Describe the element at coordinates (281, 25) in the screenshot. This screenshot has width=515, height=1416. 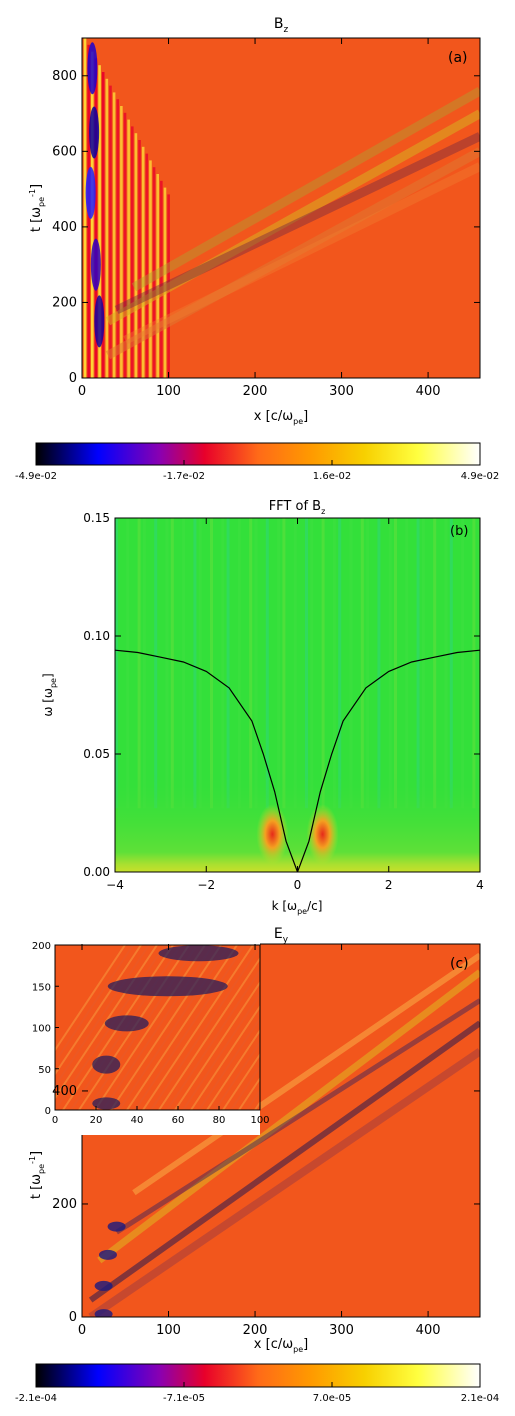
I see `panel-a-title: Bz` at that location.